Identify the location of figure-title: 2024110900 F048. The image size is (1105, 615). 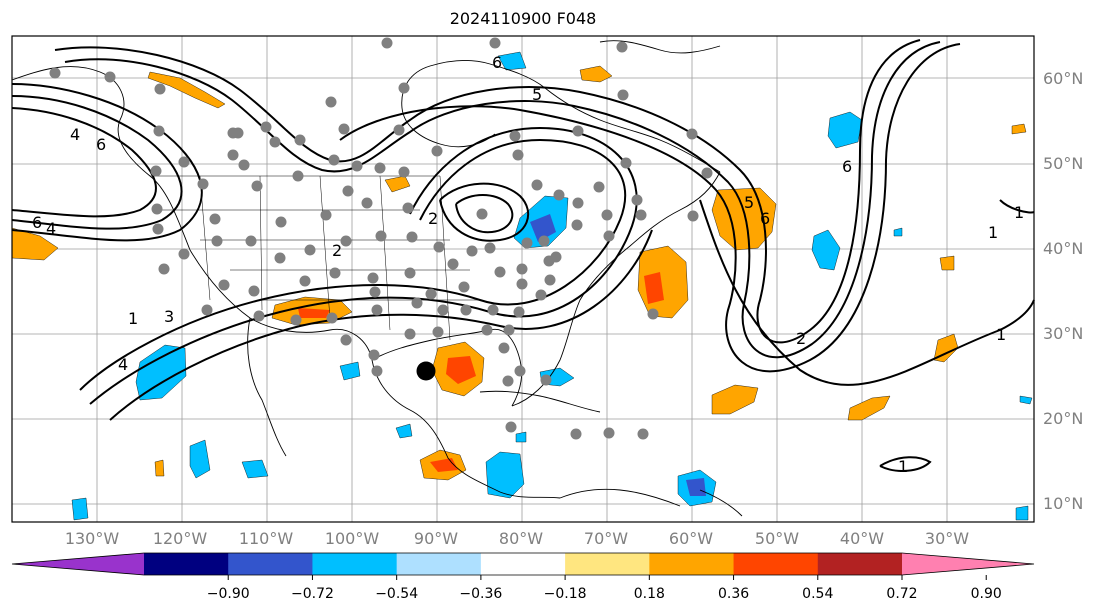
(523, 18).